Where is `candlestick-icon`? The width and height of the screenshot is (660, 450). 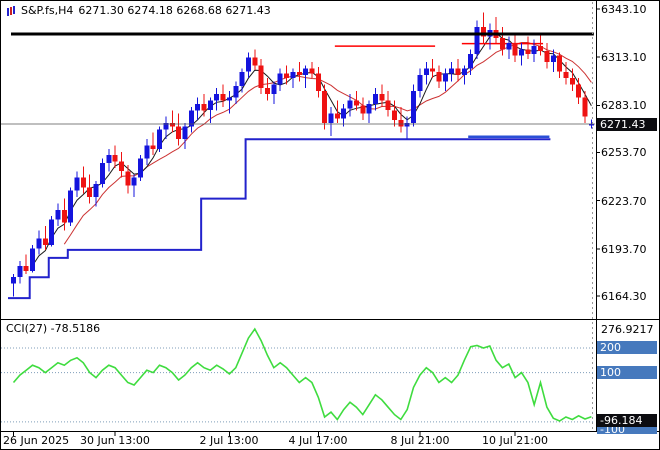
candlestick-icon is located at coordinates (11, 10).